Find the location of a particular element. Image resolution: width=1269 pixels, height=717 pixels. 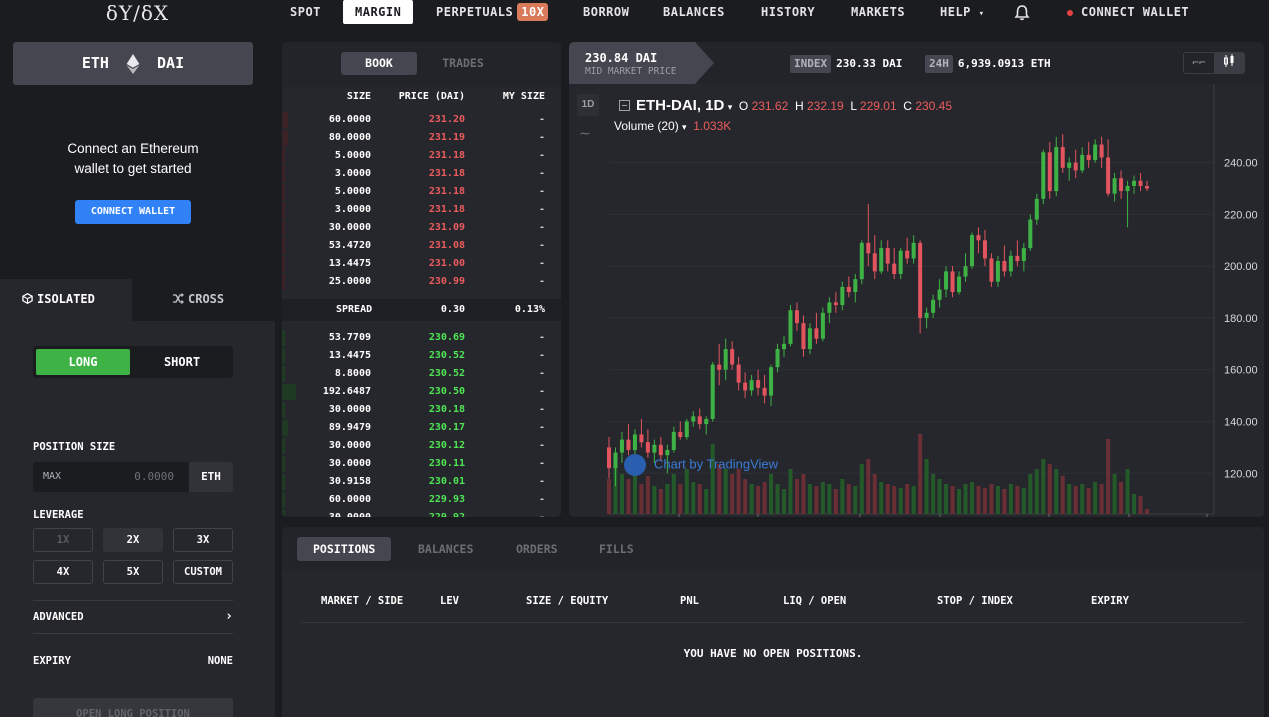

candlestick-icon is located at coordinates (1229, 63).